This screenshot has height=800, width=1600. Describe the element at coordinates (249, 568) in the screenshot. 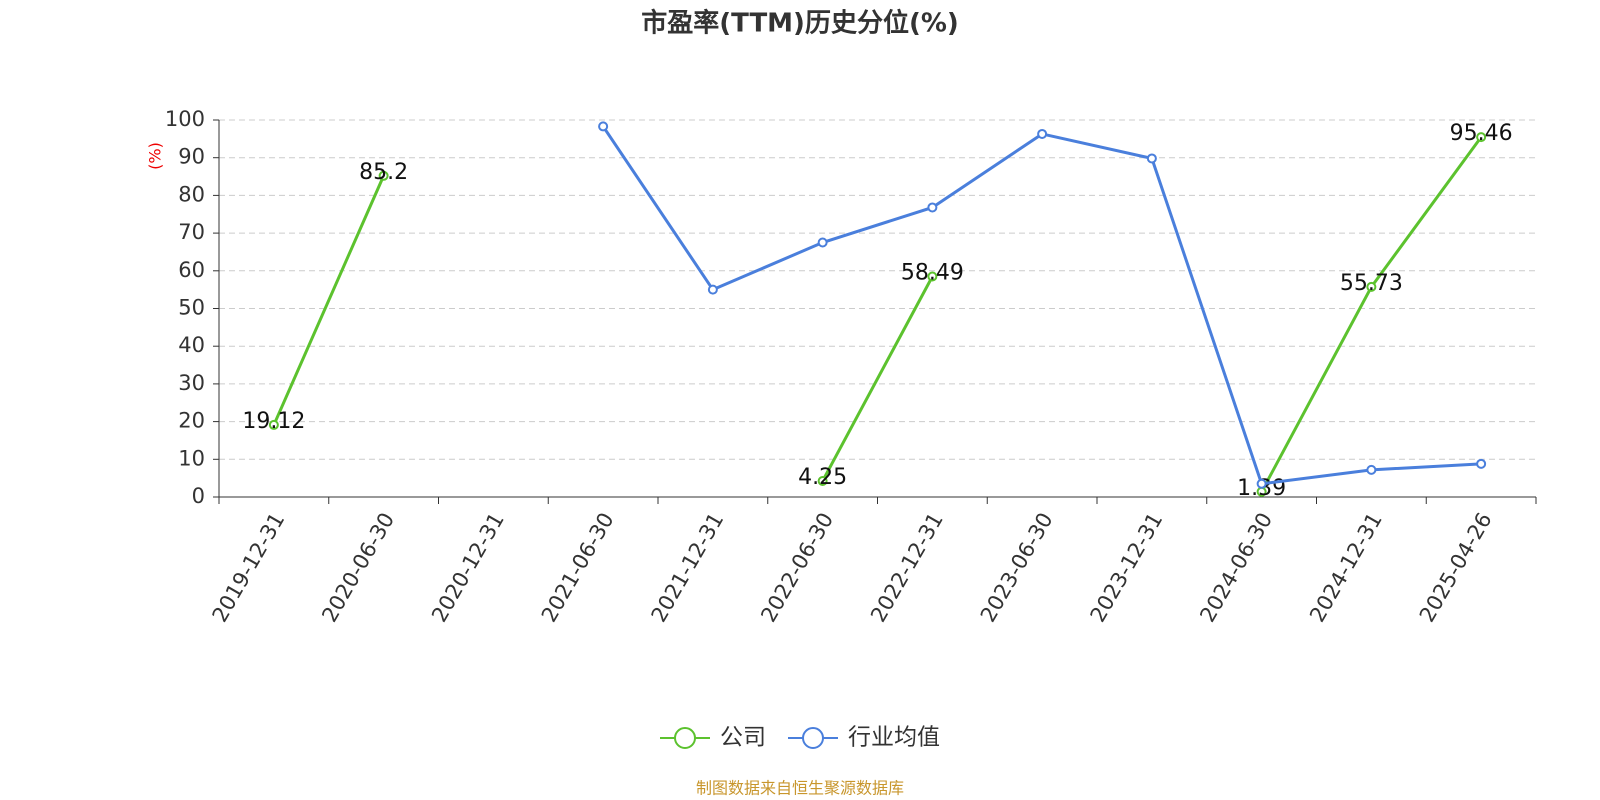

I see `x-tick-label: 2019-12-31` at that location.